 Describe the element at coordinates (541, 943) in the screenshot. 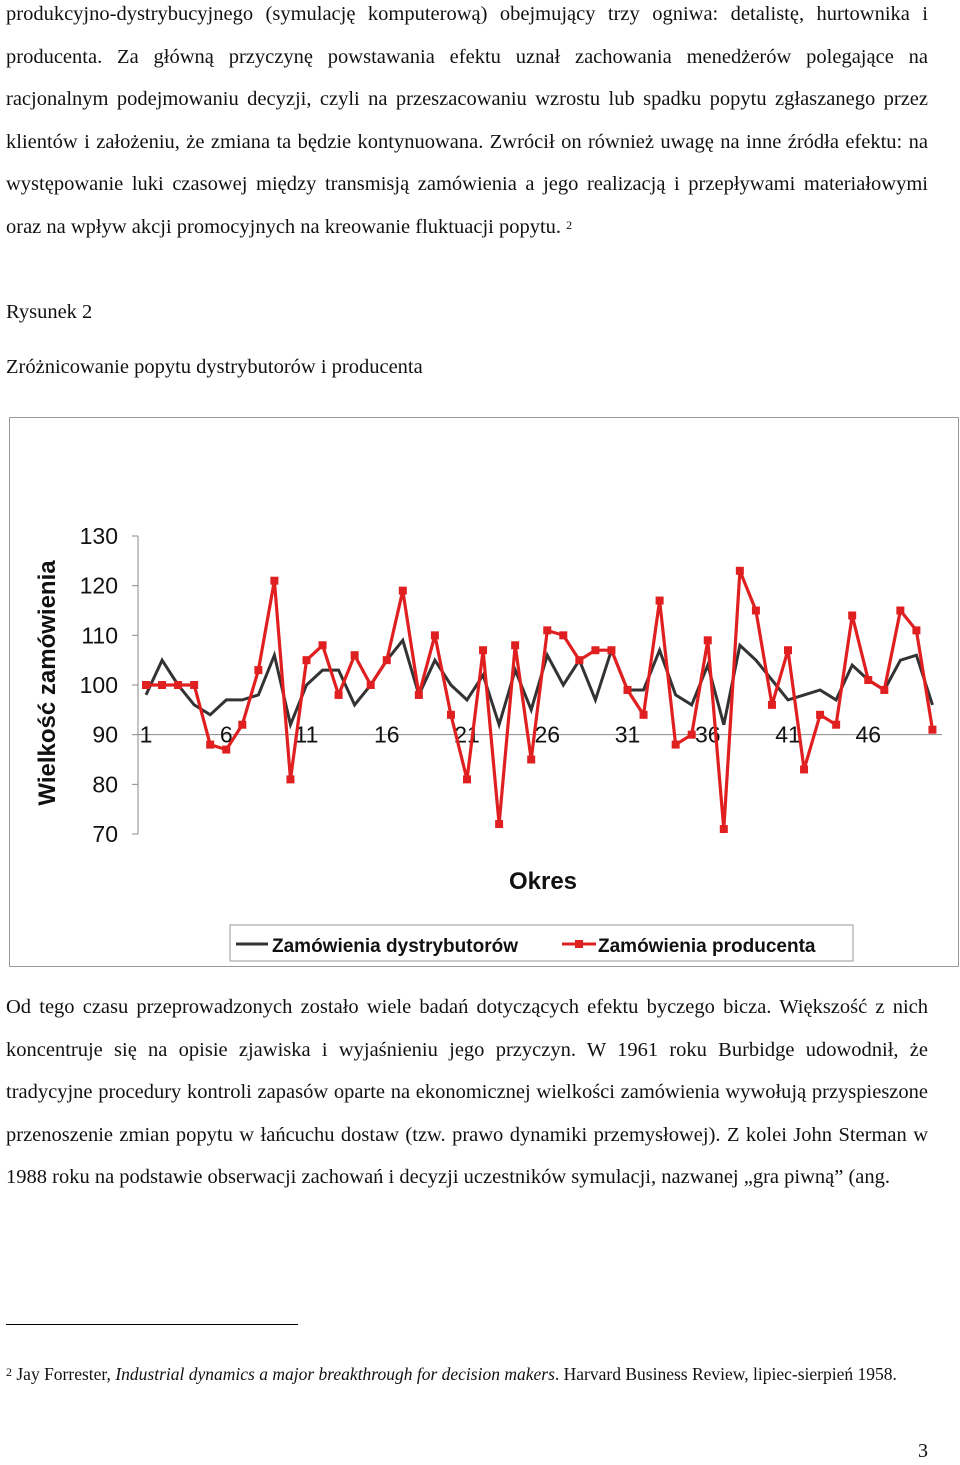

I see `legend-box` at that location.